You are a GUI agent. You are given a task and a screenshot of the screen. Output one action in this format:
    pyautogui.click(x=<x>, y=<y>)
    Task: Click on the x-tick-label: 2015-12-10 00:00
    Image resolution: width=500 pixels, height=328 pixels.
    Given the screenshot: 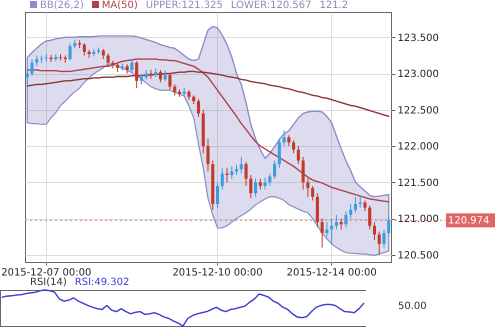 What is the action you would take?
    pyautogui.click(x=217, y=273)
    